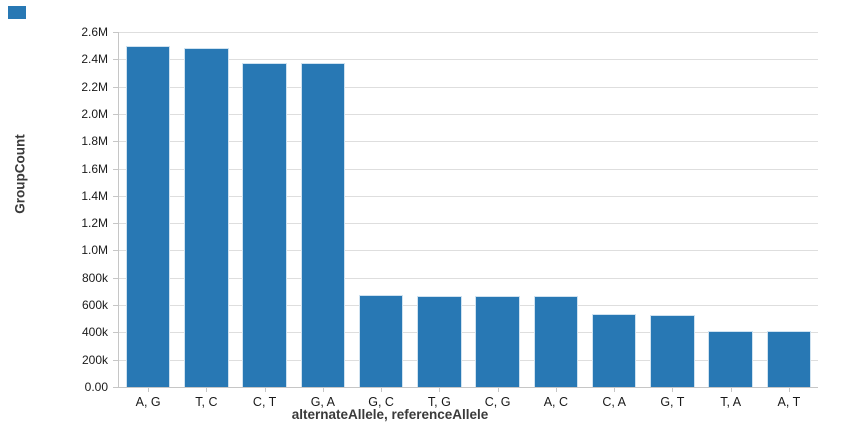  I want to click on y-tick-label: 2.2M, so click(94, 87).